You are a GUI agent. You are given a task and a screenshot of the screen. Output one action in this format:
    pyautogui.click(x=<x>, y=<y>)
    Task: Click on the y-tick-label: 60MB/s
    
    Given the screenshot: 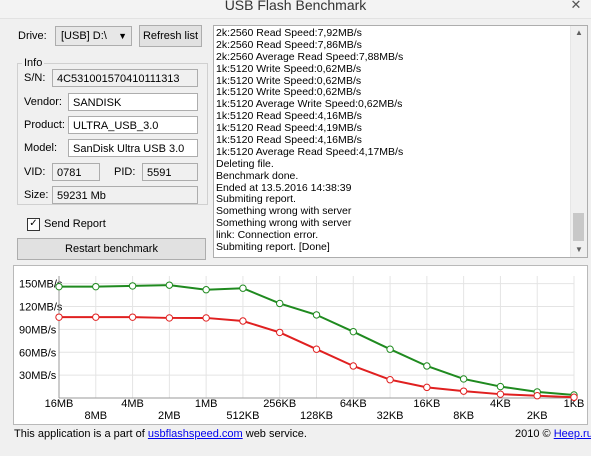 What is the action you would take?
    pyautogui.click(x=38, y=353)
    